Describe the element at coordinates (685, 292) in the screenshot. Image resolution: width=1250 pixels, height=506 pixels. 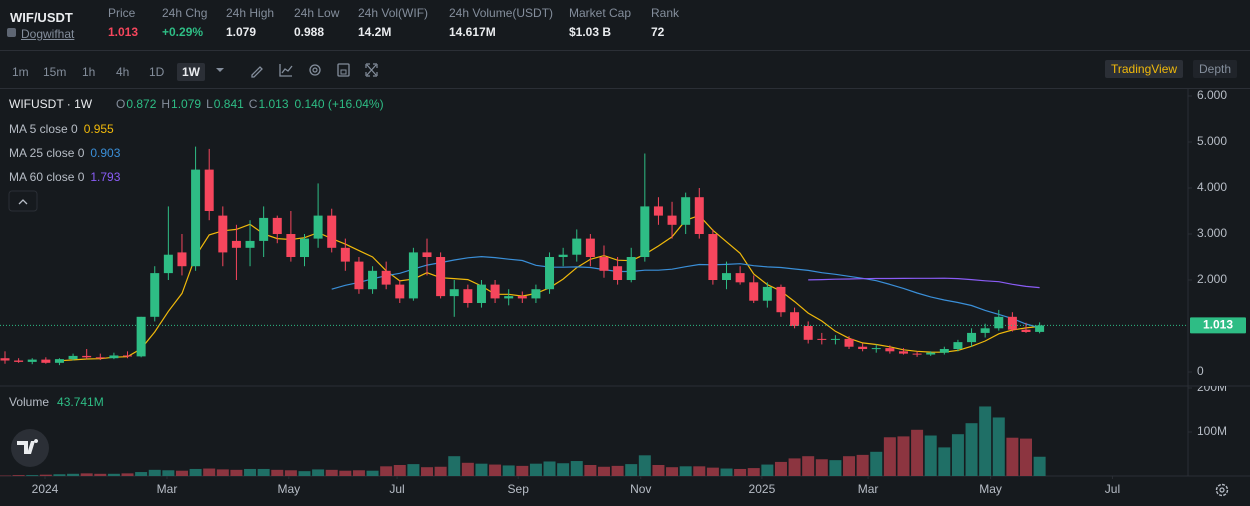
I see `ma-line` at that location.